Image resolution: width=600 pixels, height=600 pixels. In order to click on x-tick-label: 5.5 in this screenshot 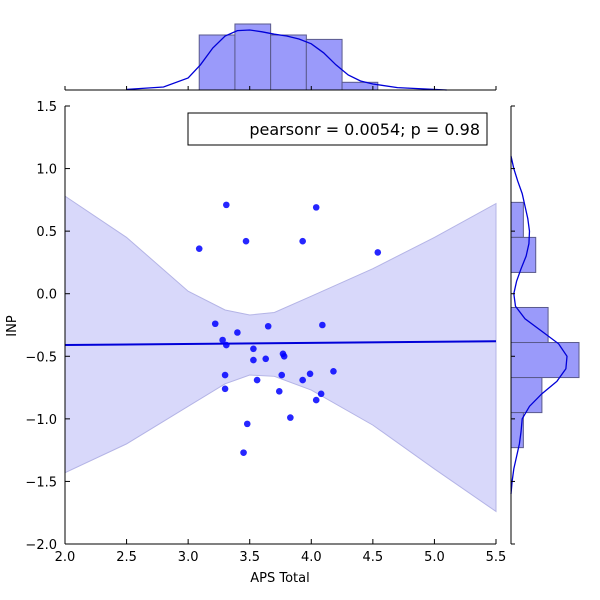, I will do `click(496, 557)`.